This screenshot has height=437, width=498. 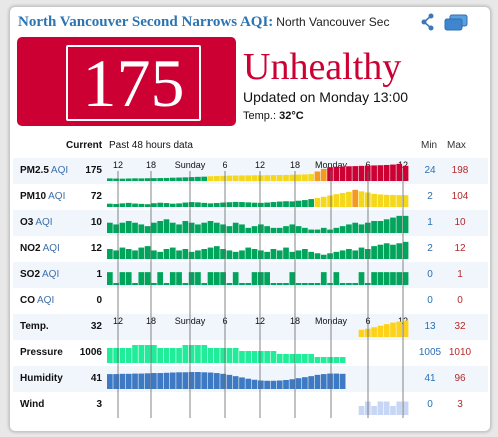 What do you see at coordinates (430, 352) in the screenshot?
I see `min-value: 1005` at bounding box center [430, 352].